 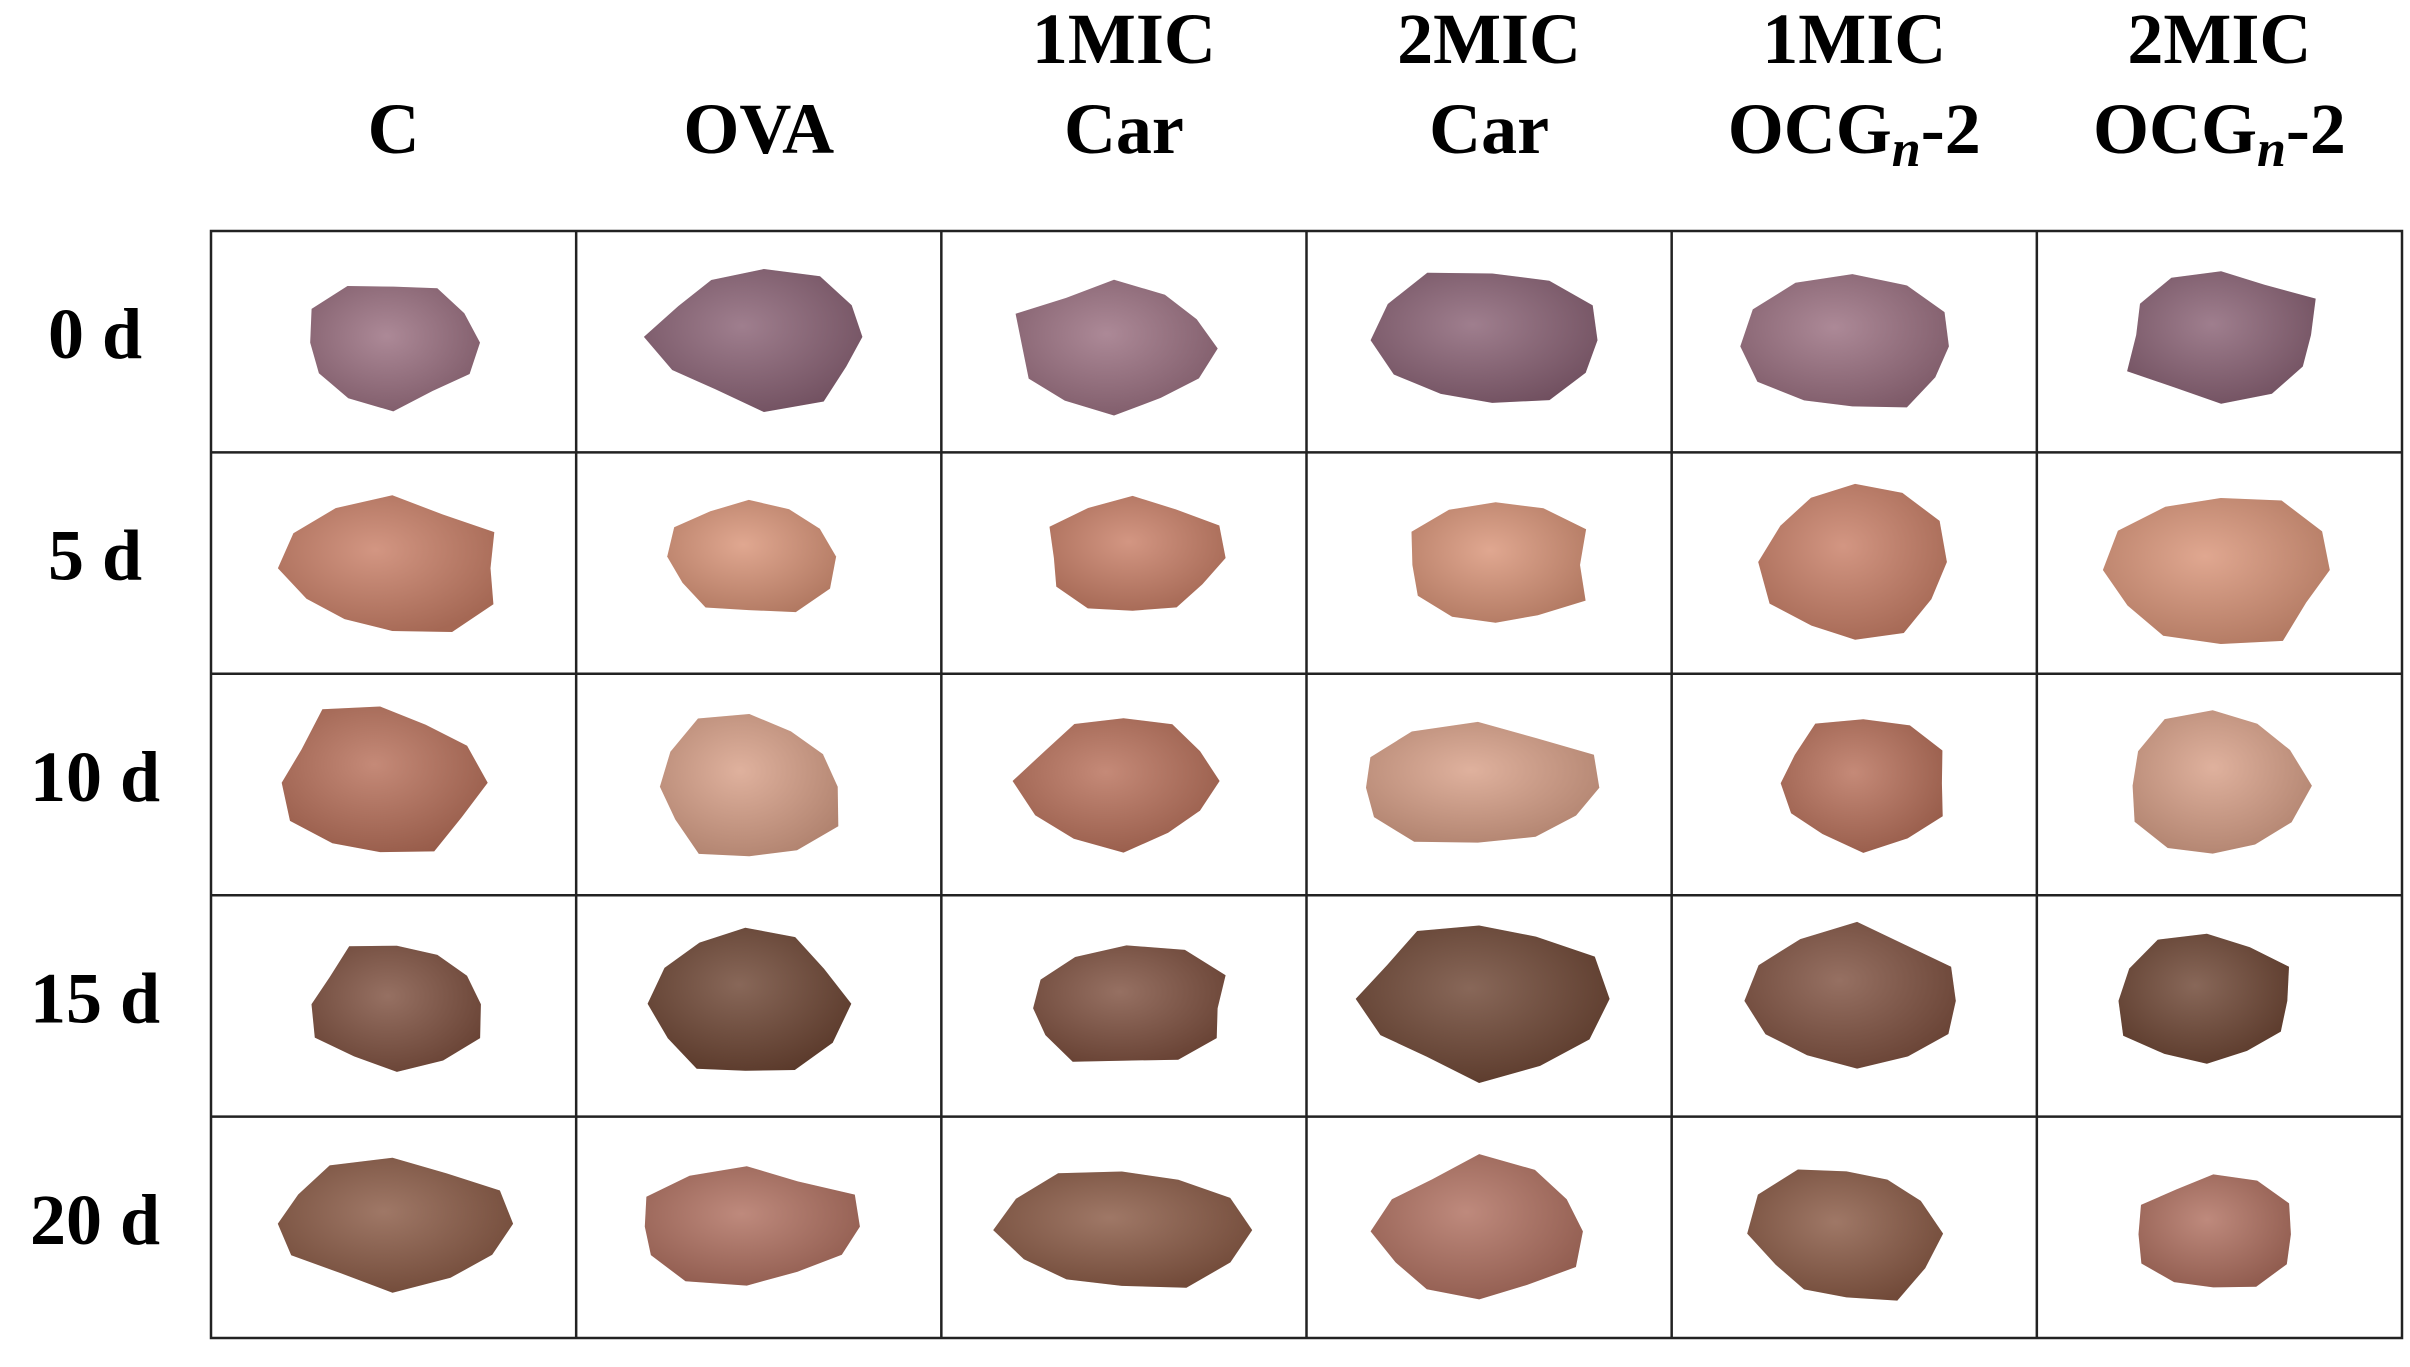 What do you see at coordinates (95, 556) in the screenshot?
I see `row-label: 5 d` at bounding box center [95, 556].